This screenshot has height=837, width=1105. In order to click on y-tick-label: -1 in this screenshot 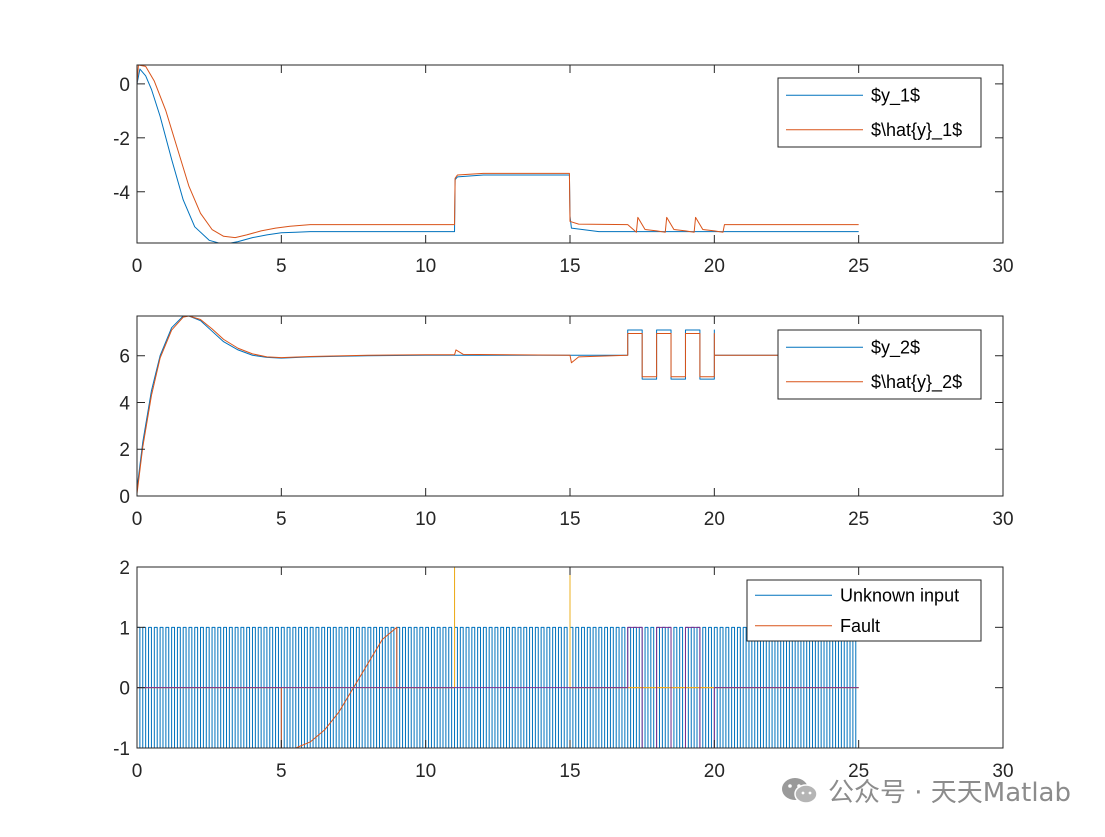, I will do `click(121, 749)`.